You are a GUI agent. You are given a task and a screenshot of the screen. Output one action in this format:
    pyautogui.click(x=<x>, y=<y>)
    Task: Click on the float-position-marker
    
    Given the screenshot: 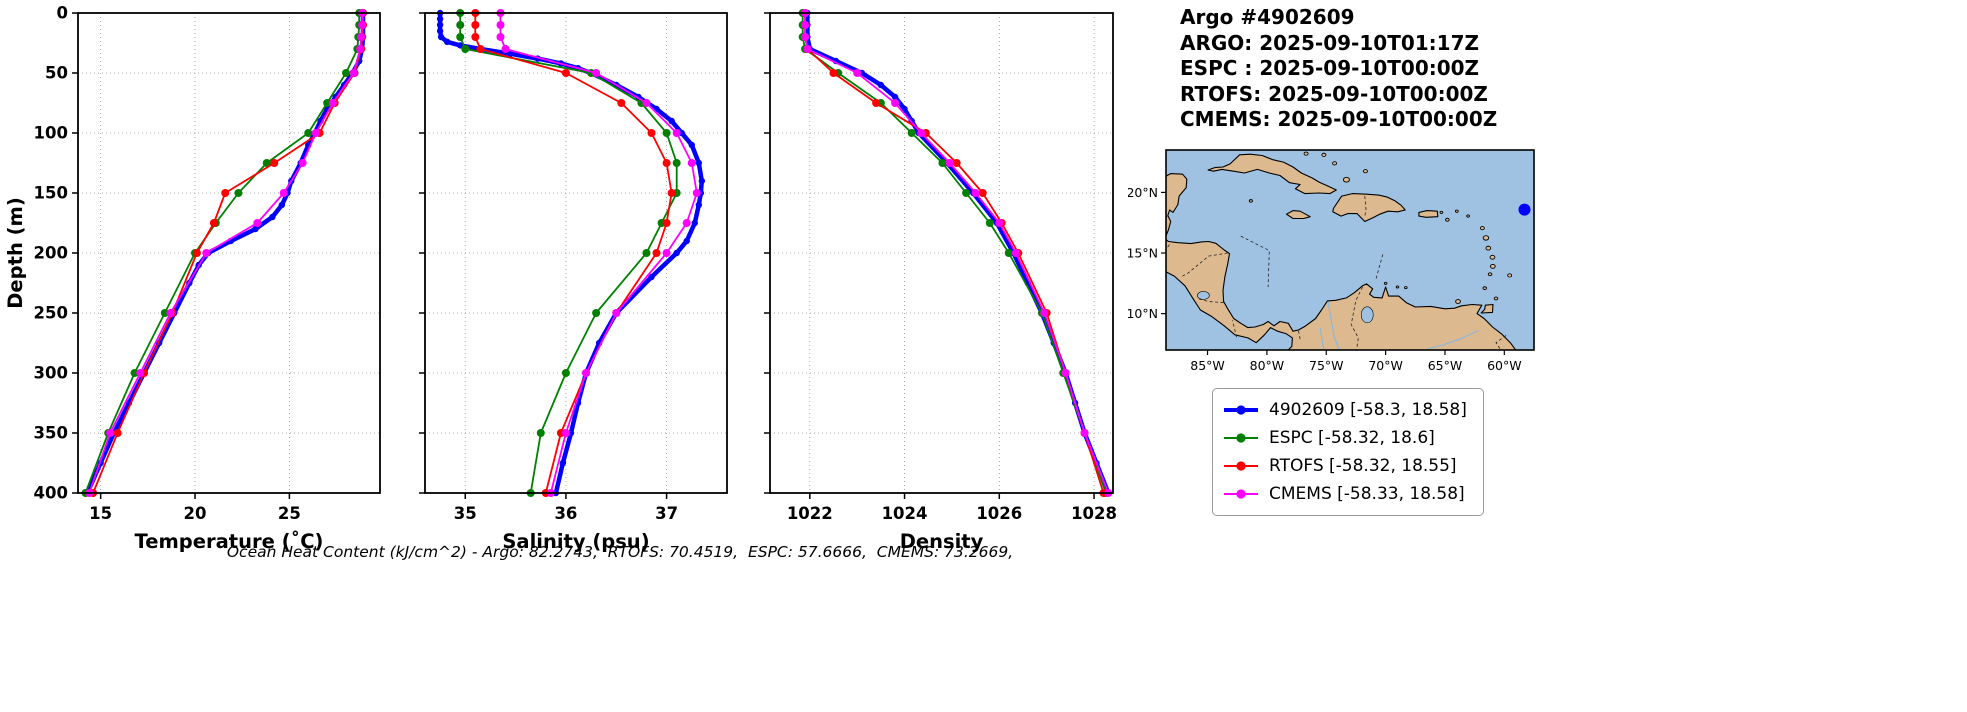 What is the action you would take?
    pyautogui.click(x=1524, y=209)
    